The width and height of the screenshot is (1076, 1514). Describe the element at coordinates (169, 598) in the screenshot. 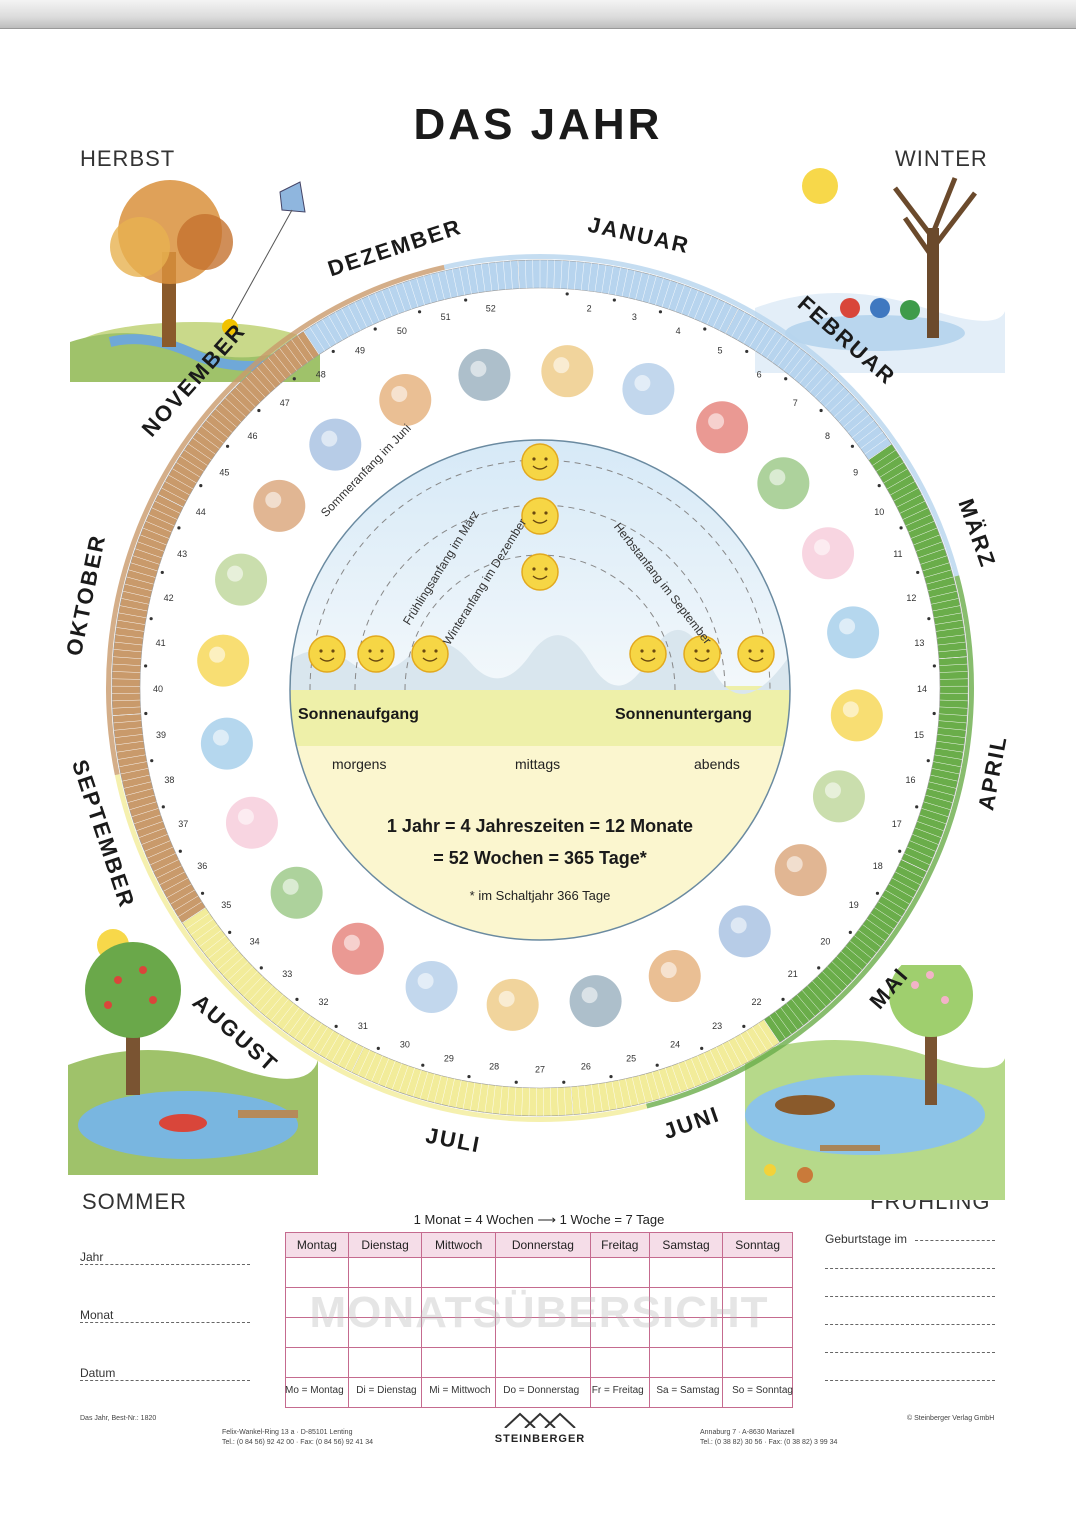

I see `week-number: 42` at that location.